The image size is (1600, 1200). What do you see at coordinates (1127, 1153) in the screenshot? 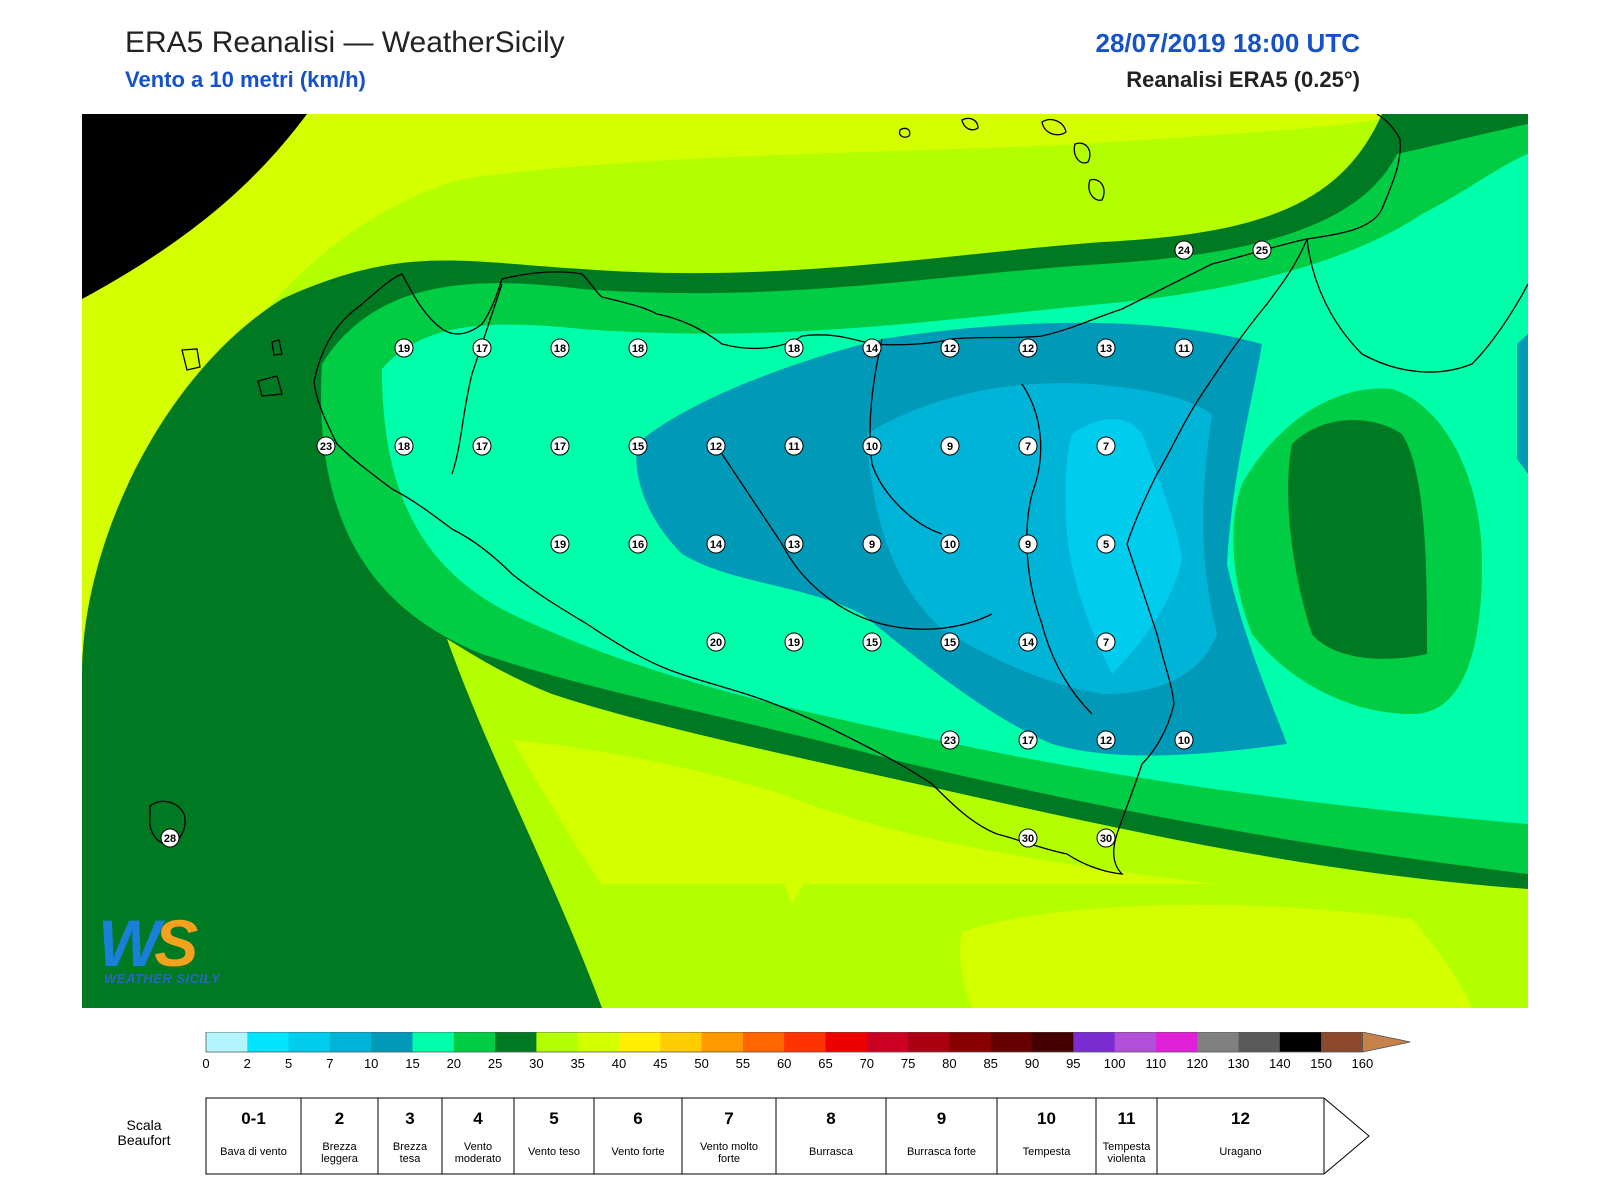
I see `beaufort-description: Tempesta violenta` at bounding box center [1127, 1153].